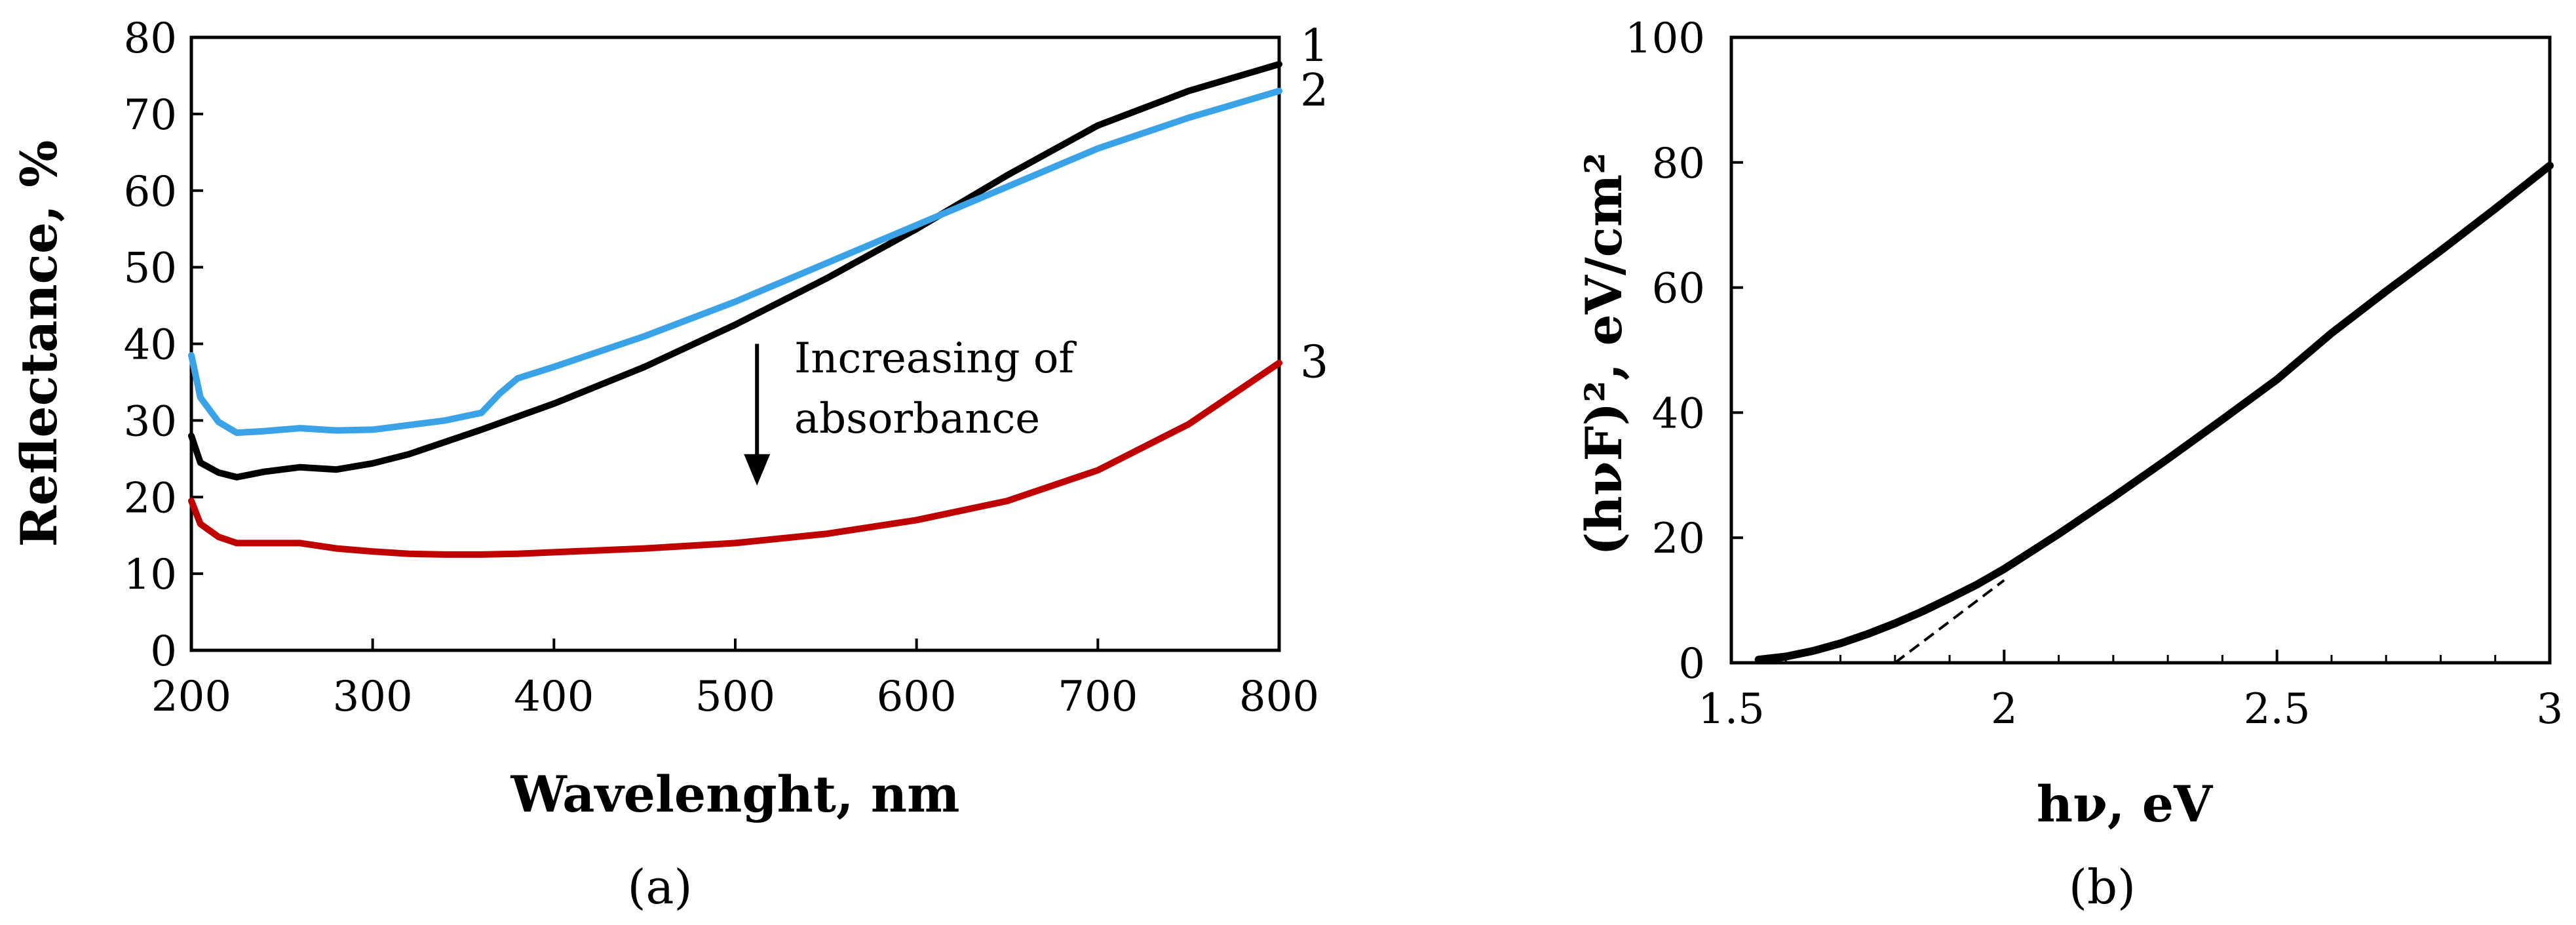 This screenshot has width=2576, height=925. What do you see at coordinates (2004, 709) in the screenshot?
I see `chart-b-x-tick-label: 2` at bounding box center [2004, 709].